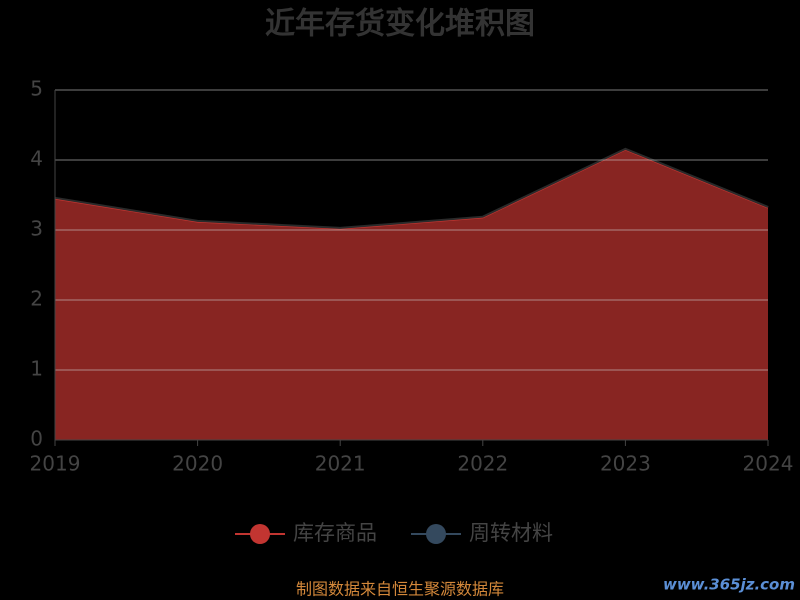 Image resolution: width=800 pixels, height=600 pixels. Describe the element at coordinates (36, 299) in the screenshot. I see `y-tick-label: 2` at that location.